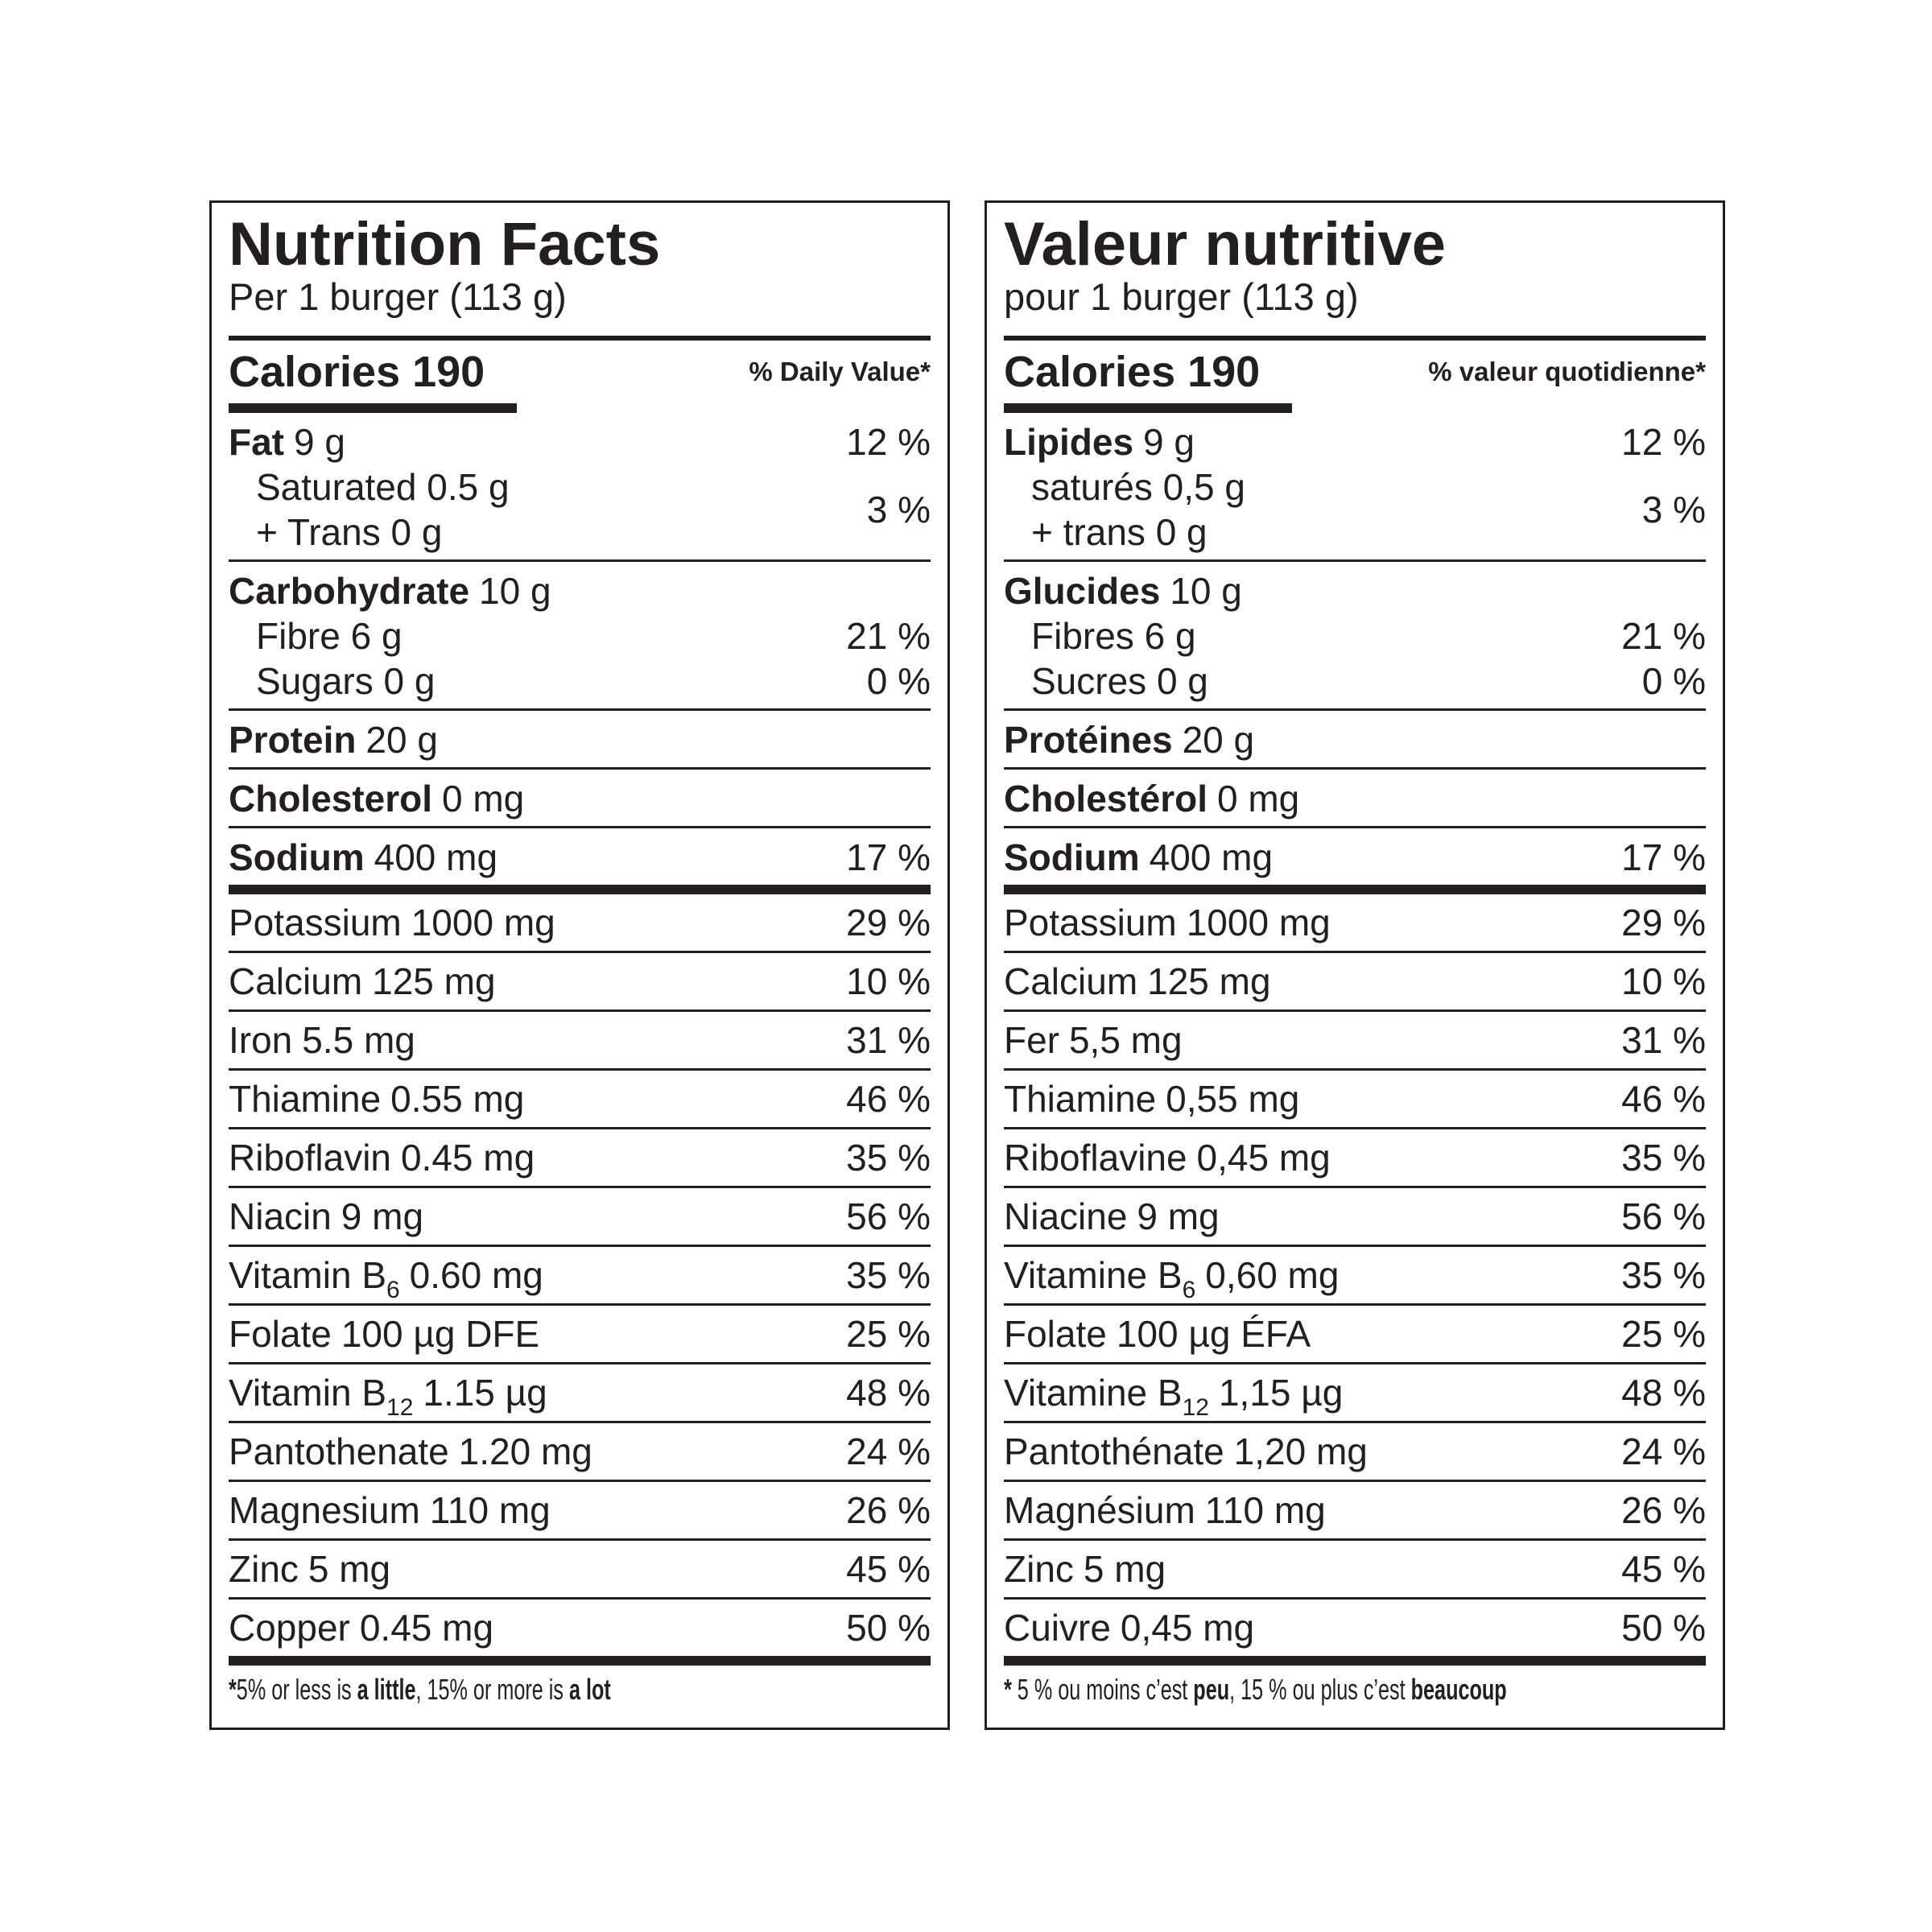  What do you see at coordinates (426, 1628) in the screenshot?
I see `nutrient-amount: 0.45 mg` at bounding box center [426, 1628].